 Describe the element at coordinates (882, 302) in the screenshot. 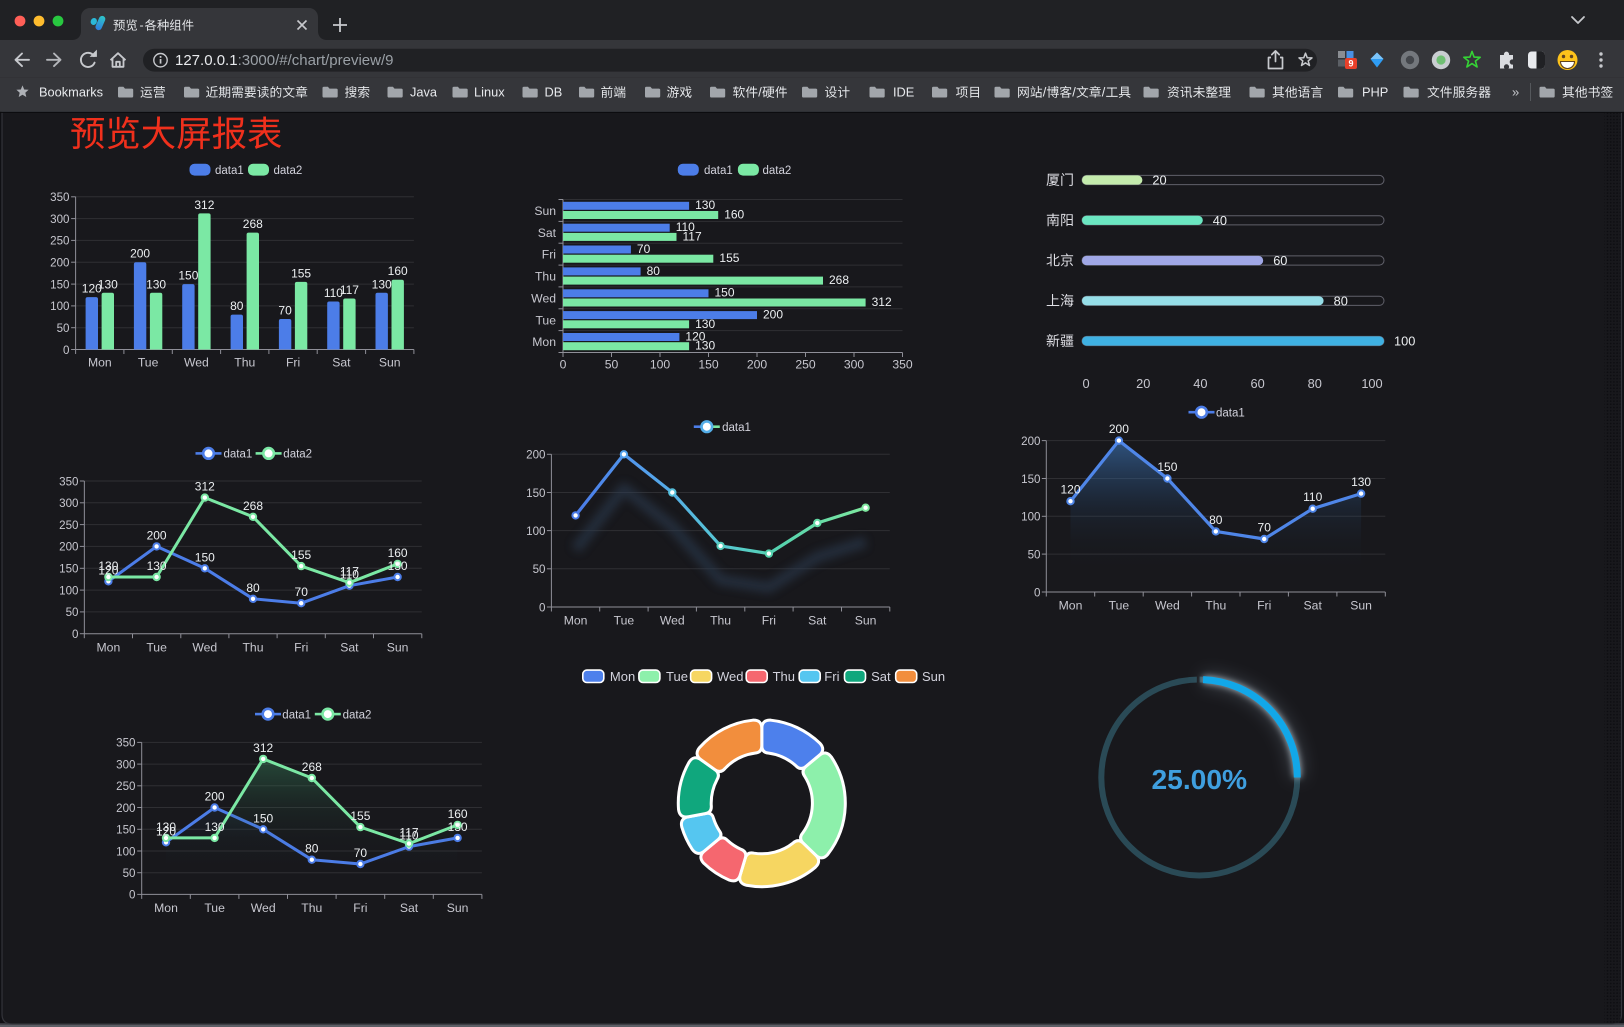

I see `svg-text: 312` at that location.